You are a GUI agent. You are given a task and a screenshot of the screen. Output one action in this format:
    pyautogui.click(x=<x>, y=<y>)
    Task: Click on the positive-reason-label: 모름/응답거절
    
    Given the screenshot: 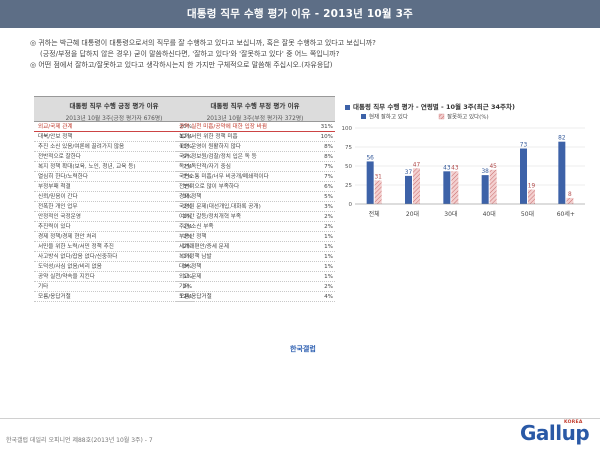 What is the action you would take?
    pyautogui.click(x=54, y=297)
    